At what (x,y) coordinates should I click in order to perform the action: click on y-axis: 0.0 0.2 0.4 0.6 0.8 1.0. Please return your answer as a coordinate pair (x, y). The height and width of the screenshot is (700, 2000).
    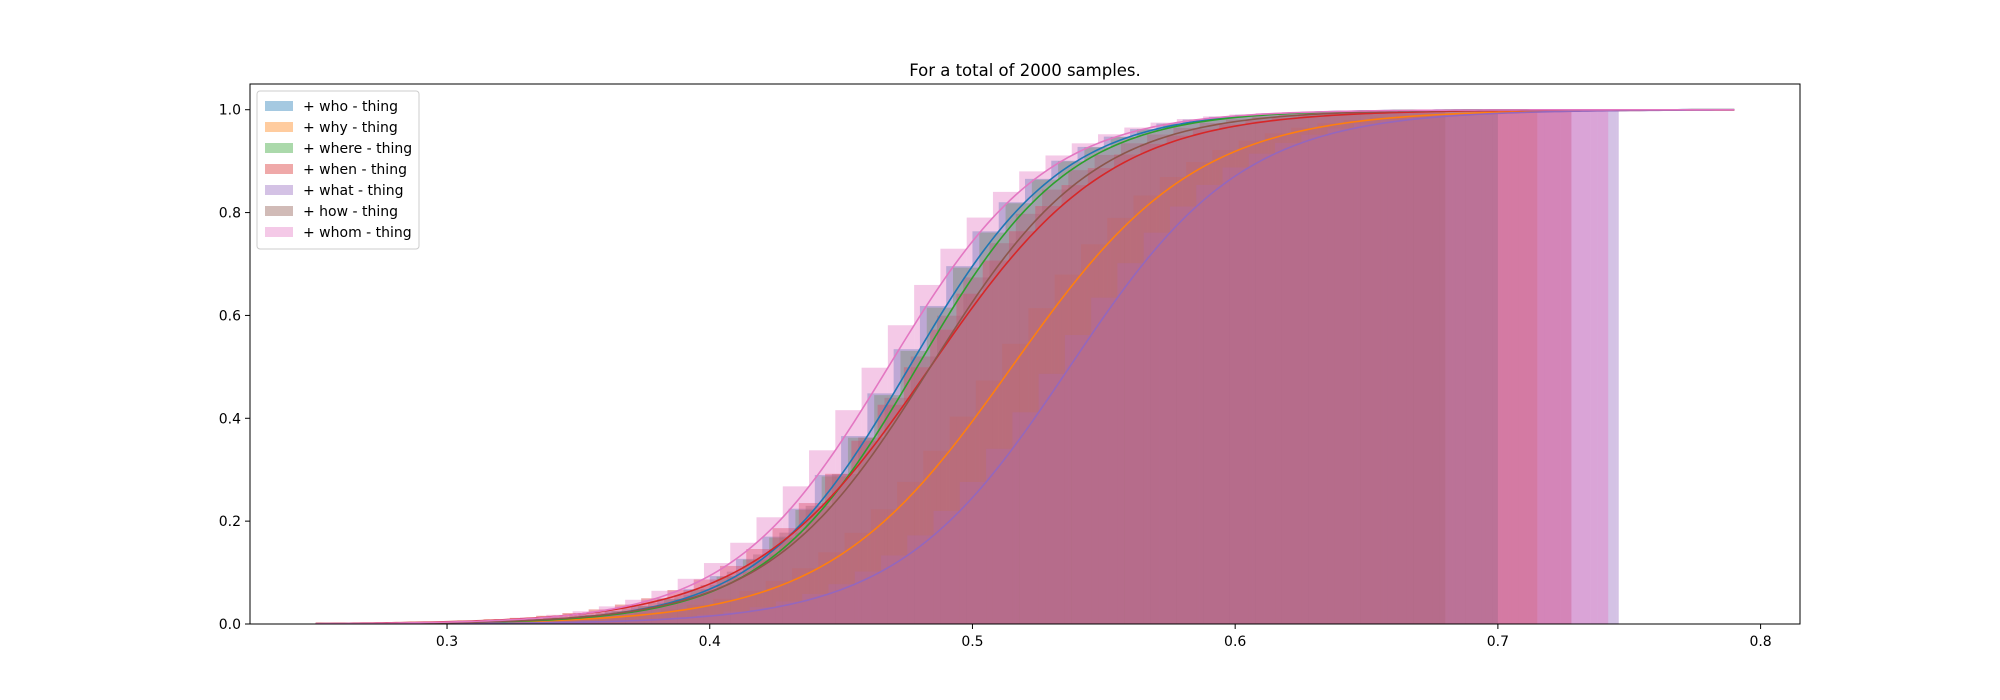
    Looking at the image, I should click on (234, 368).